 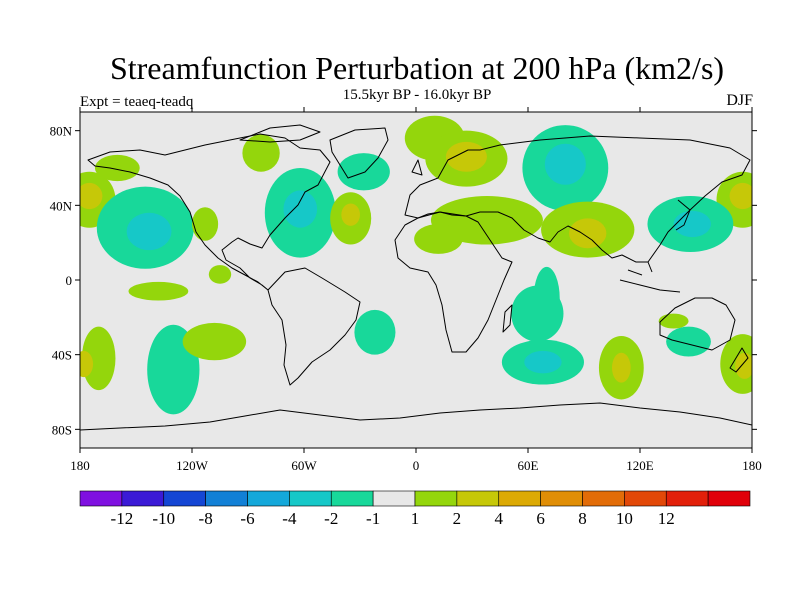 What do you see at coordinates (163, 518) in the screenshot?
I see `colorbar-label: -10` at bounding box center [163, 518].